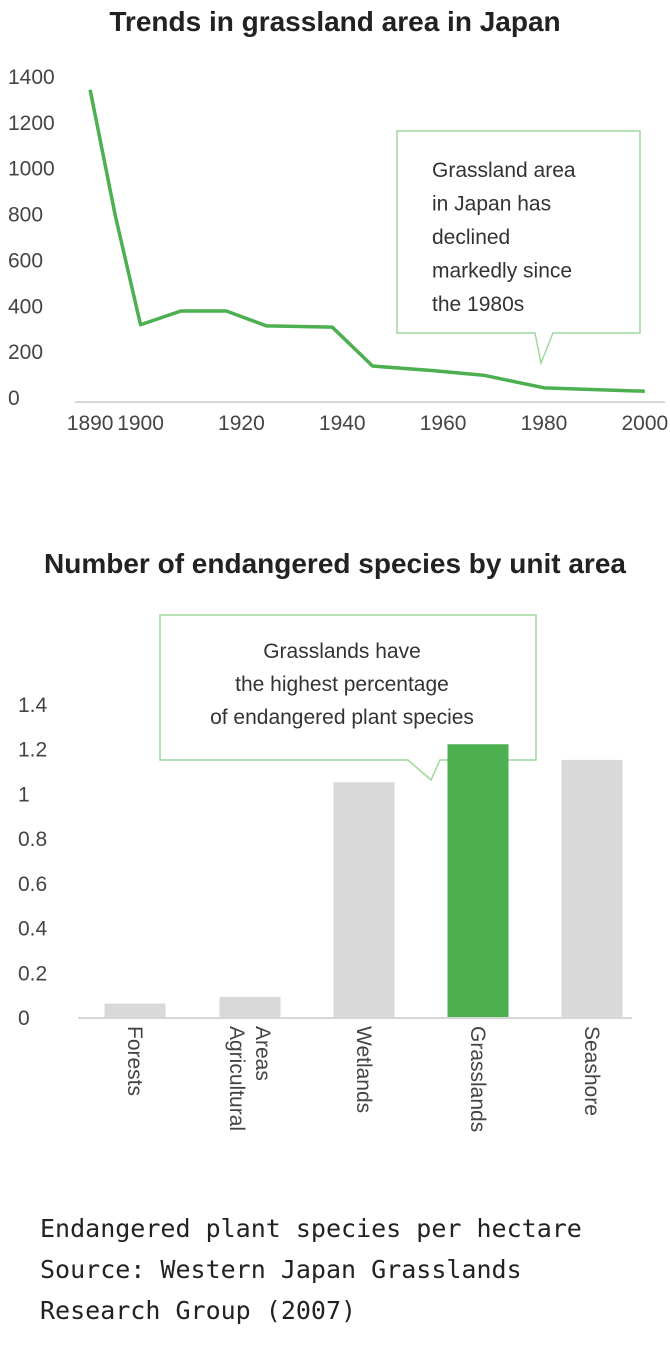 The height and width of the screenshot is (1351, 670). What do you see at coordinates (24, 794) in the screenshot?
I see `y-tick-label: 1` at bounding box center [24, 794].